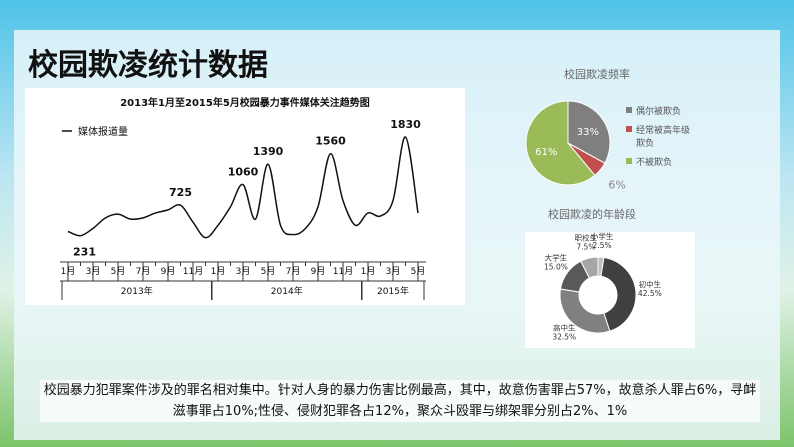  Describe the element at coordinates (659, 112) in the screenshot. I see `legend-label: 偶尔被欺负` at that location.